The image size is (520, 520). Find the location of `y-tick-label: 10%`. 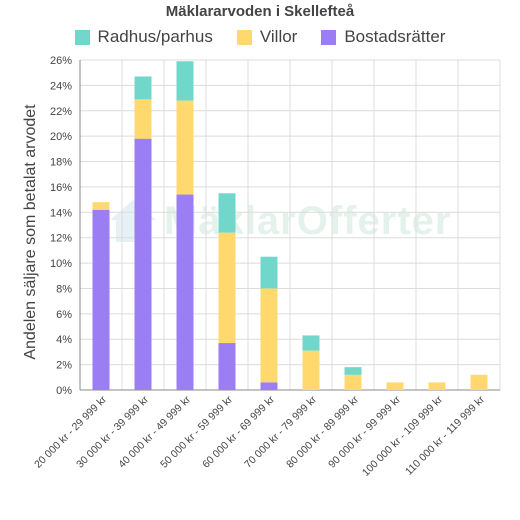

y-tick-label: 10% is located at coordinates (61, 264).